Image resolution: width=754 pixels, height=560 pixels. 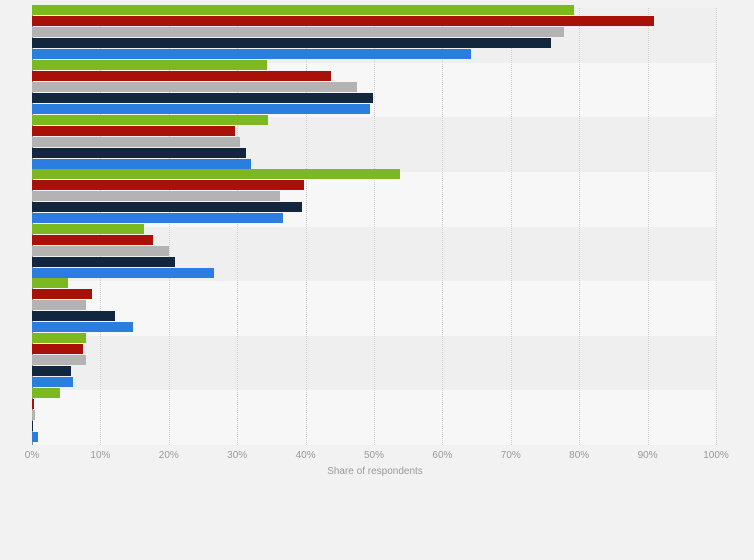 I want to click on x-tick-label-90: 90%, so click(x=647, y=455).